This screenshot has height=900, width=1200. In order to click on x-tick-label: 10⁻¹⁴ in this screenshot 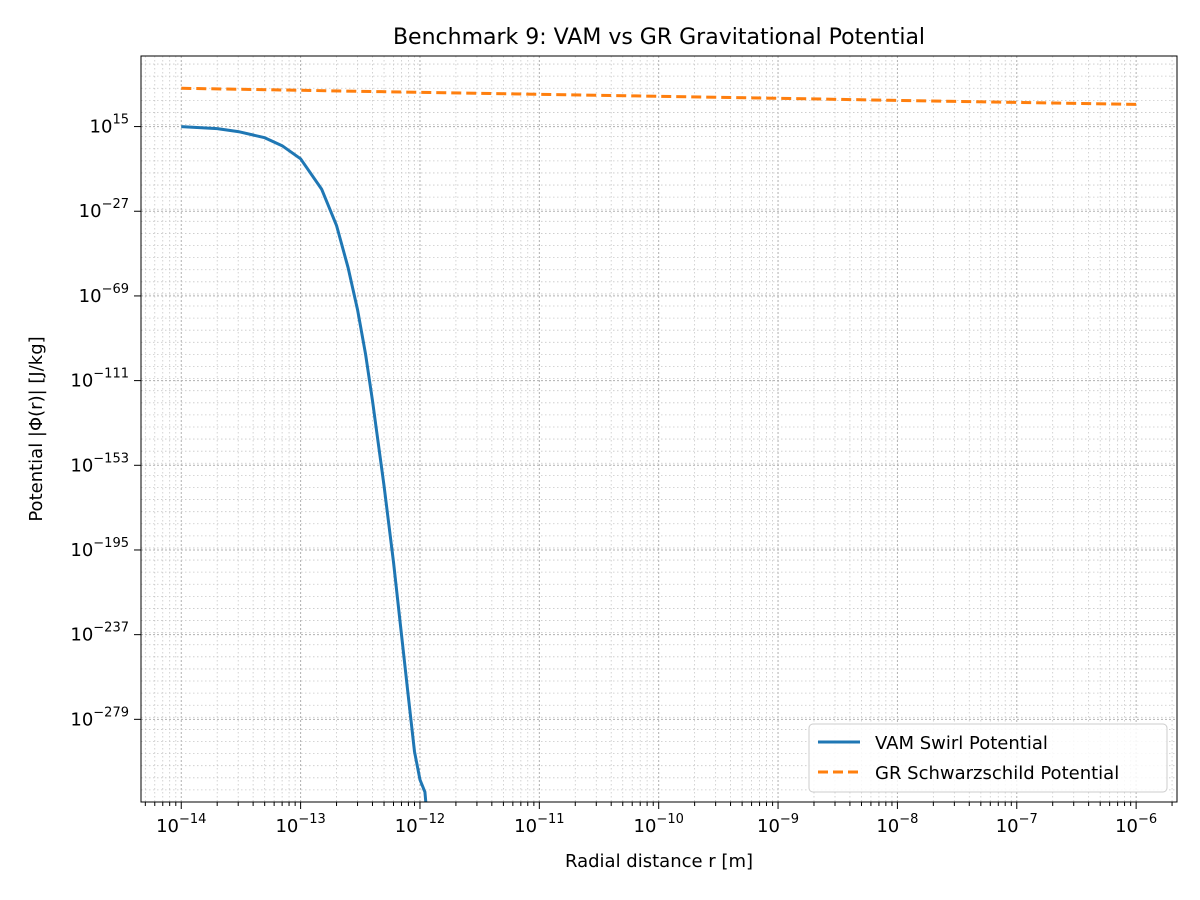, I will do `click(181, 824)`.